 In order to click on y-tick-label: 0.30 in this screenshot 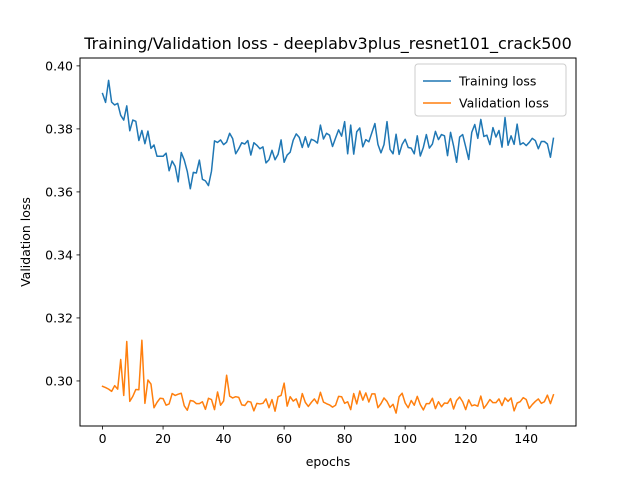, I will do `click(59, 380)`.